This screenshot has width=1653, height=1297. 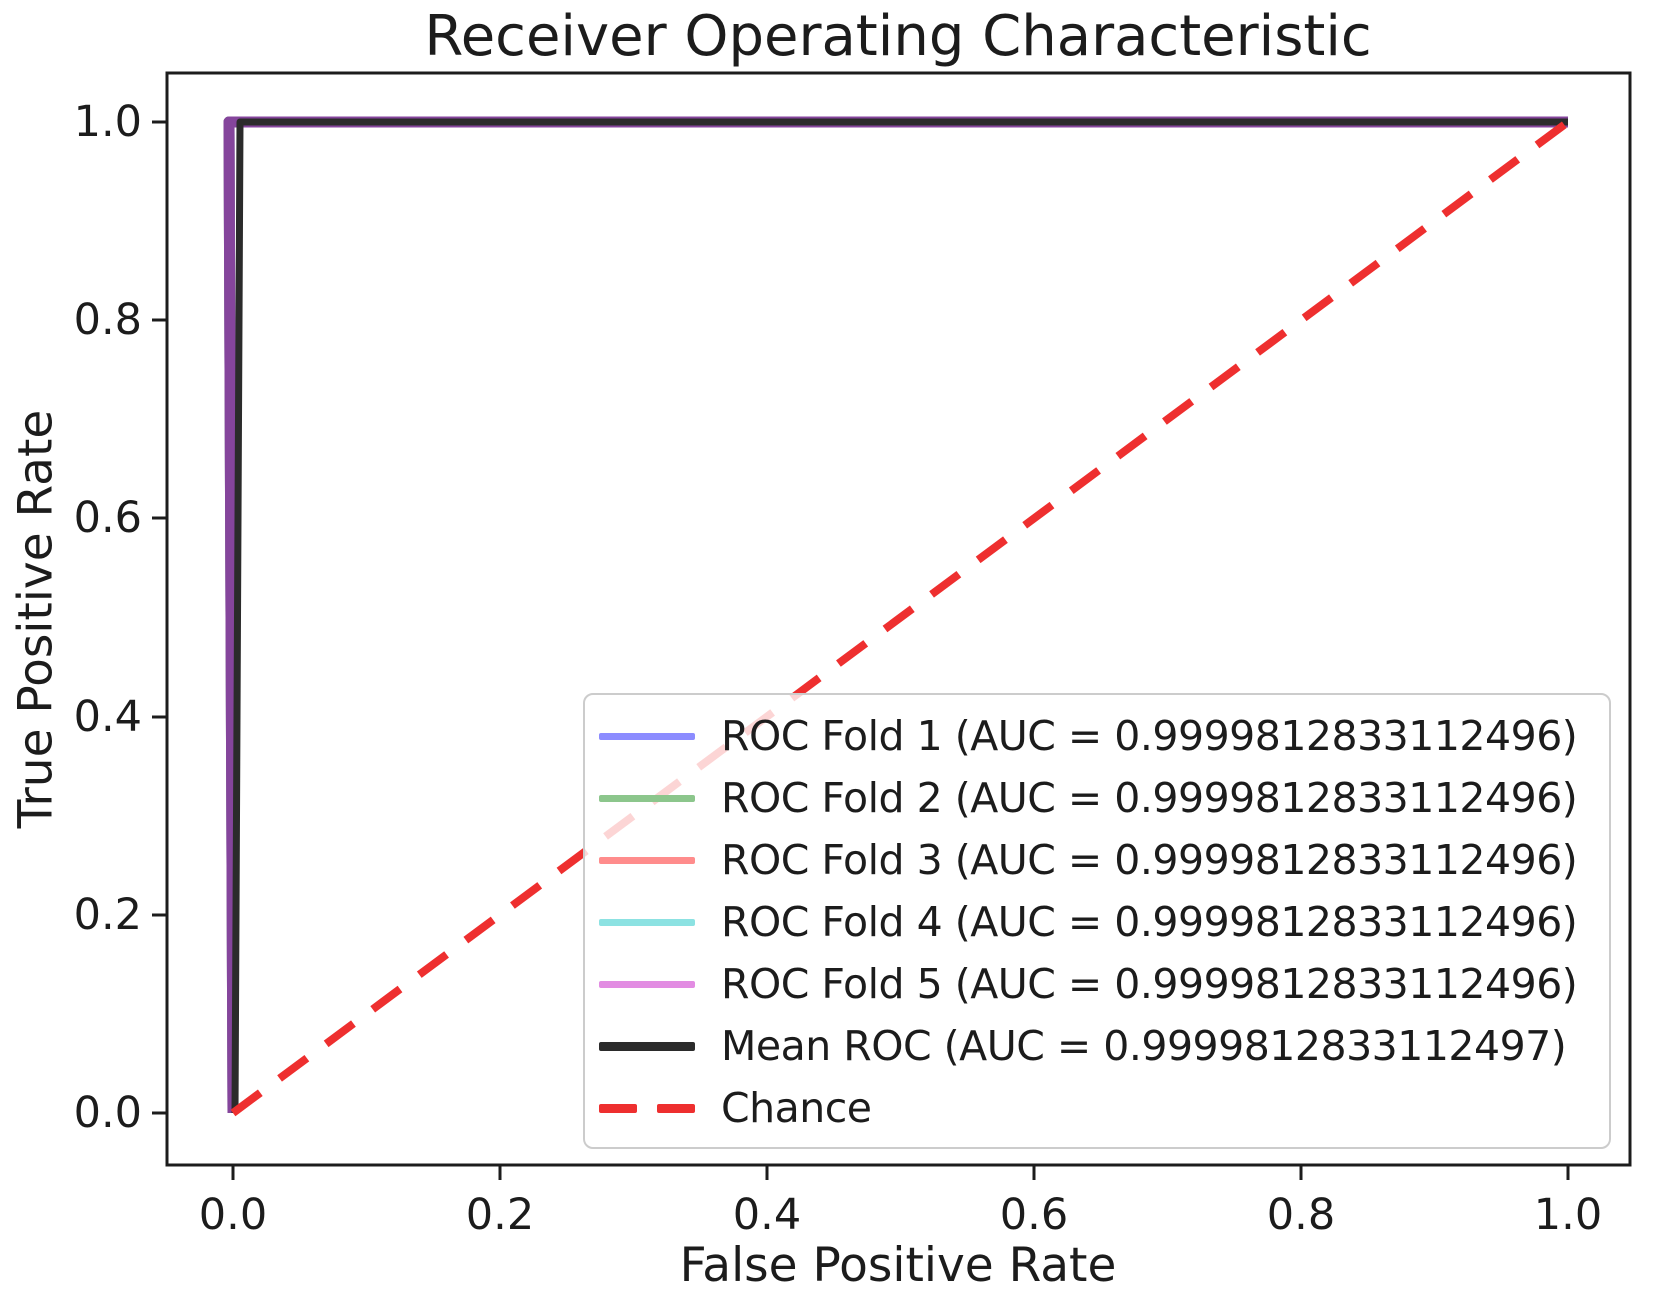 What do you see at coordinates (647, 984) in the screenshot?
I see `roc-fold-5-swatch` at bounding box center [647, 984].